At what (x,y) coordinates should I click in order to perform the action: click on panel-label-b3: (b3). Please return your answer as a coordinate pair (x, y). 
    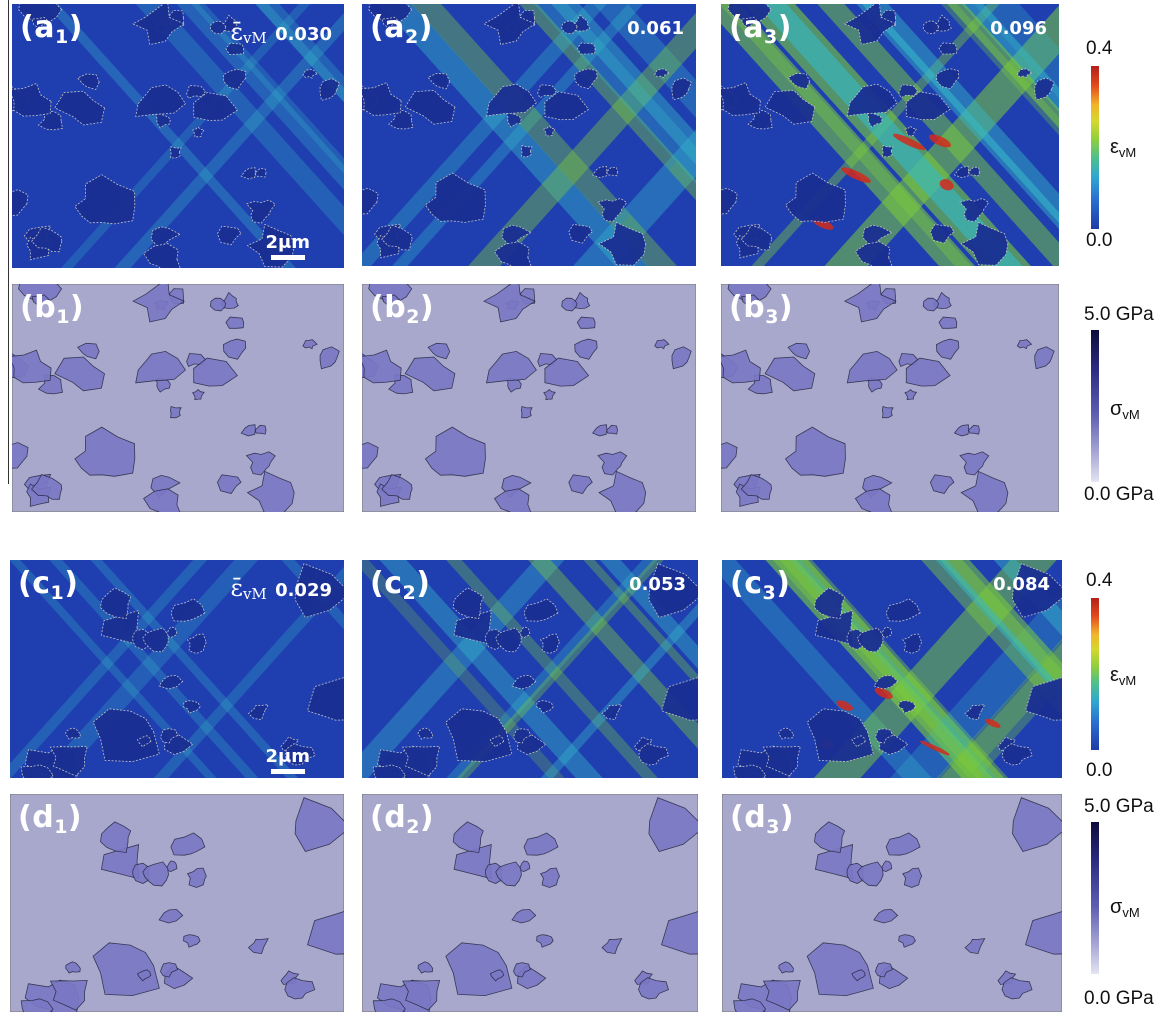
    Looking at the image, I should click on (761, 309).